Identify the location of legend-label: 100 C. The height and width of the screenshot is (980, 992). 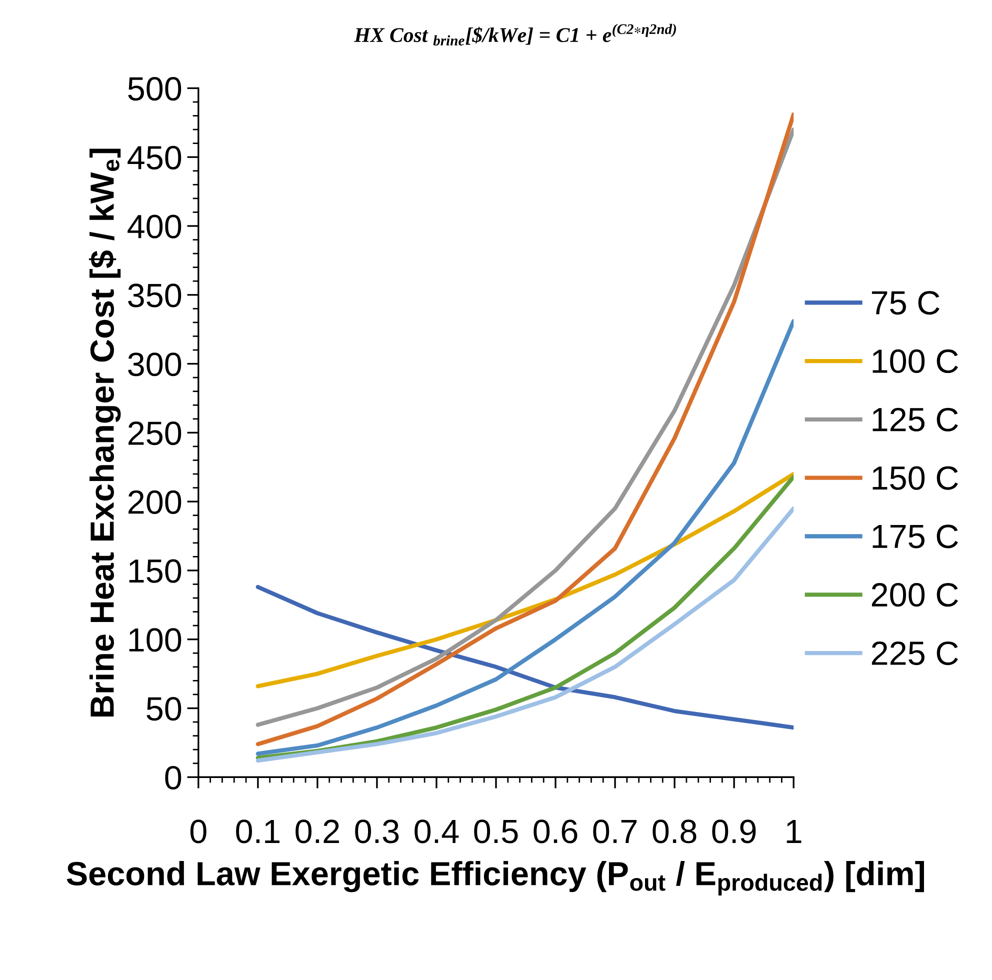
(915, 361).